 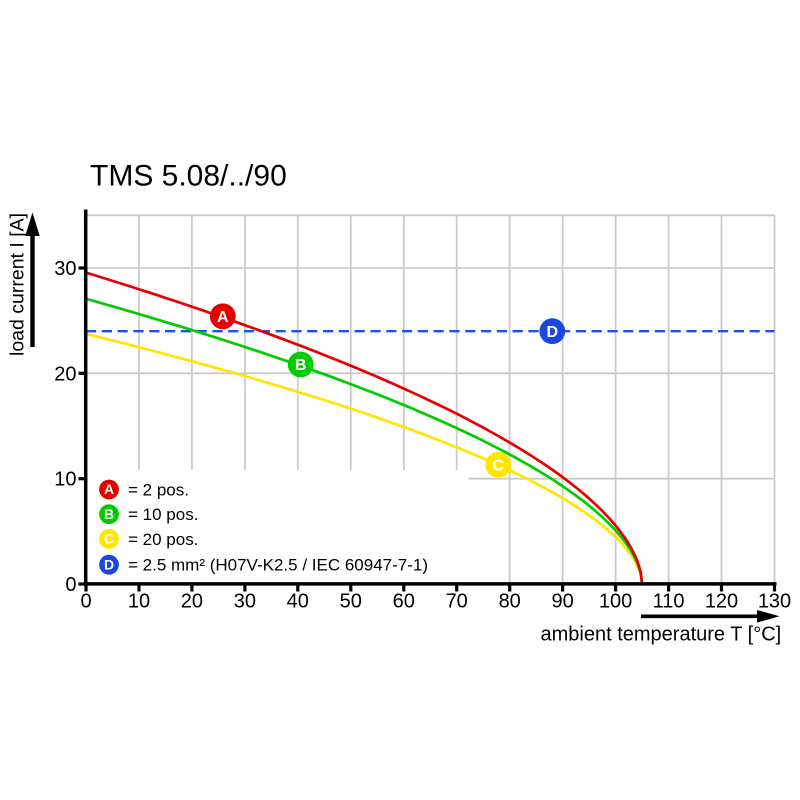 I want to click on svg-text: 40, so click(x=298, y=601).